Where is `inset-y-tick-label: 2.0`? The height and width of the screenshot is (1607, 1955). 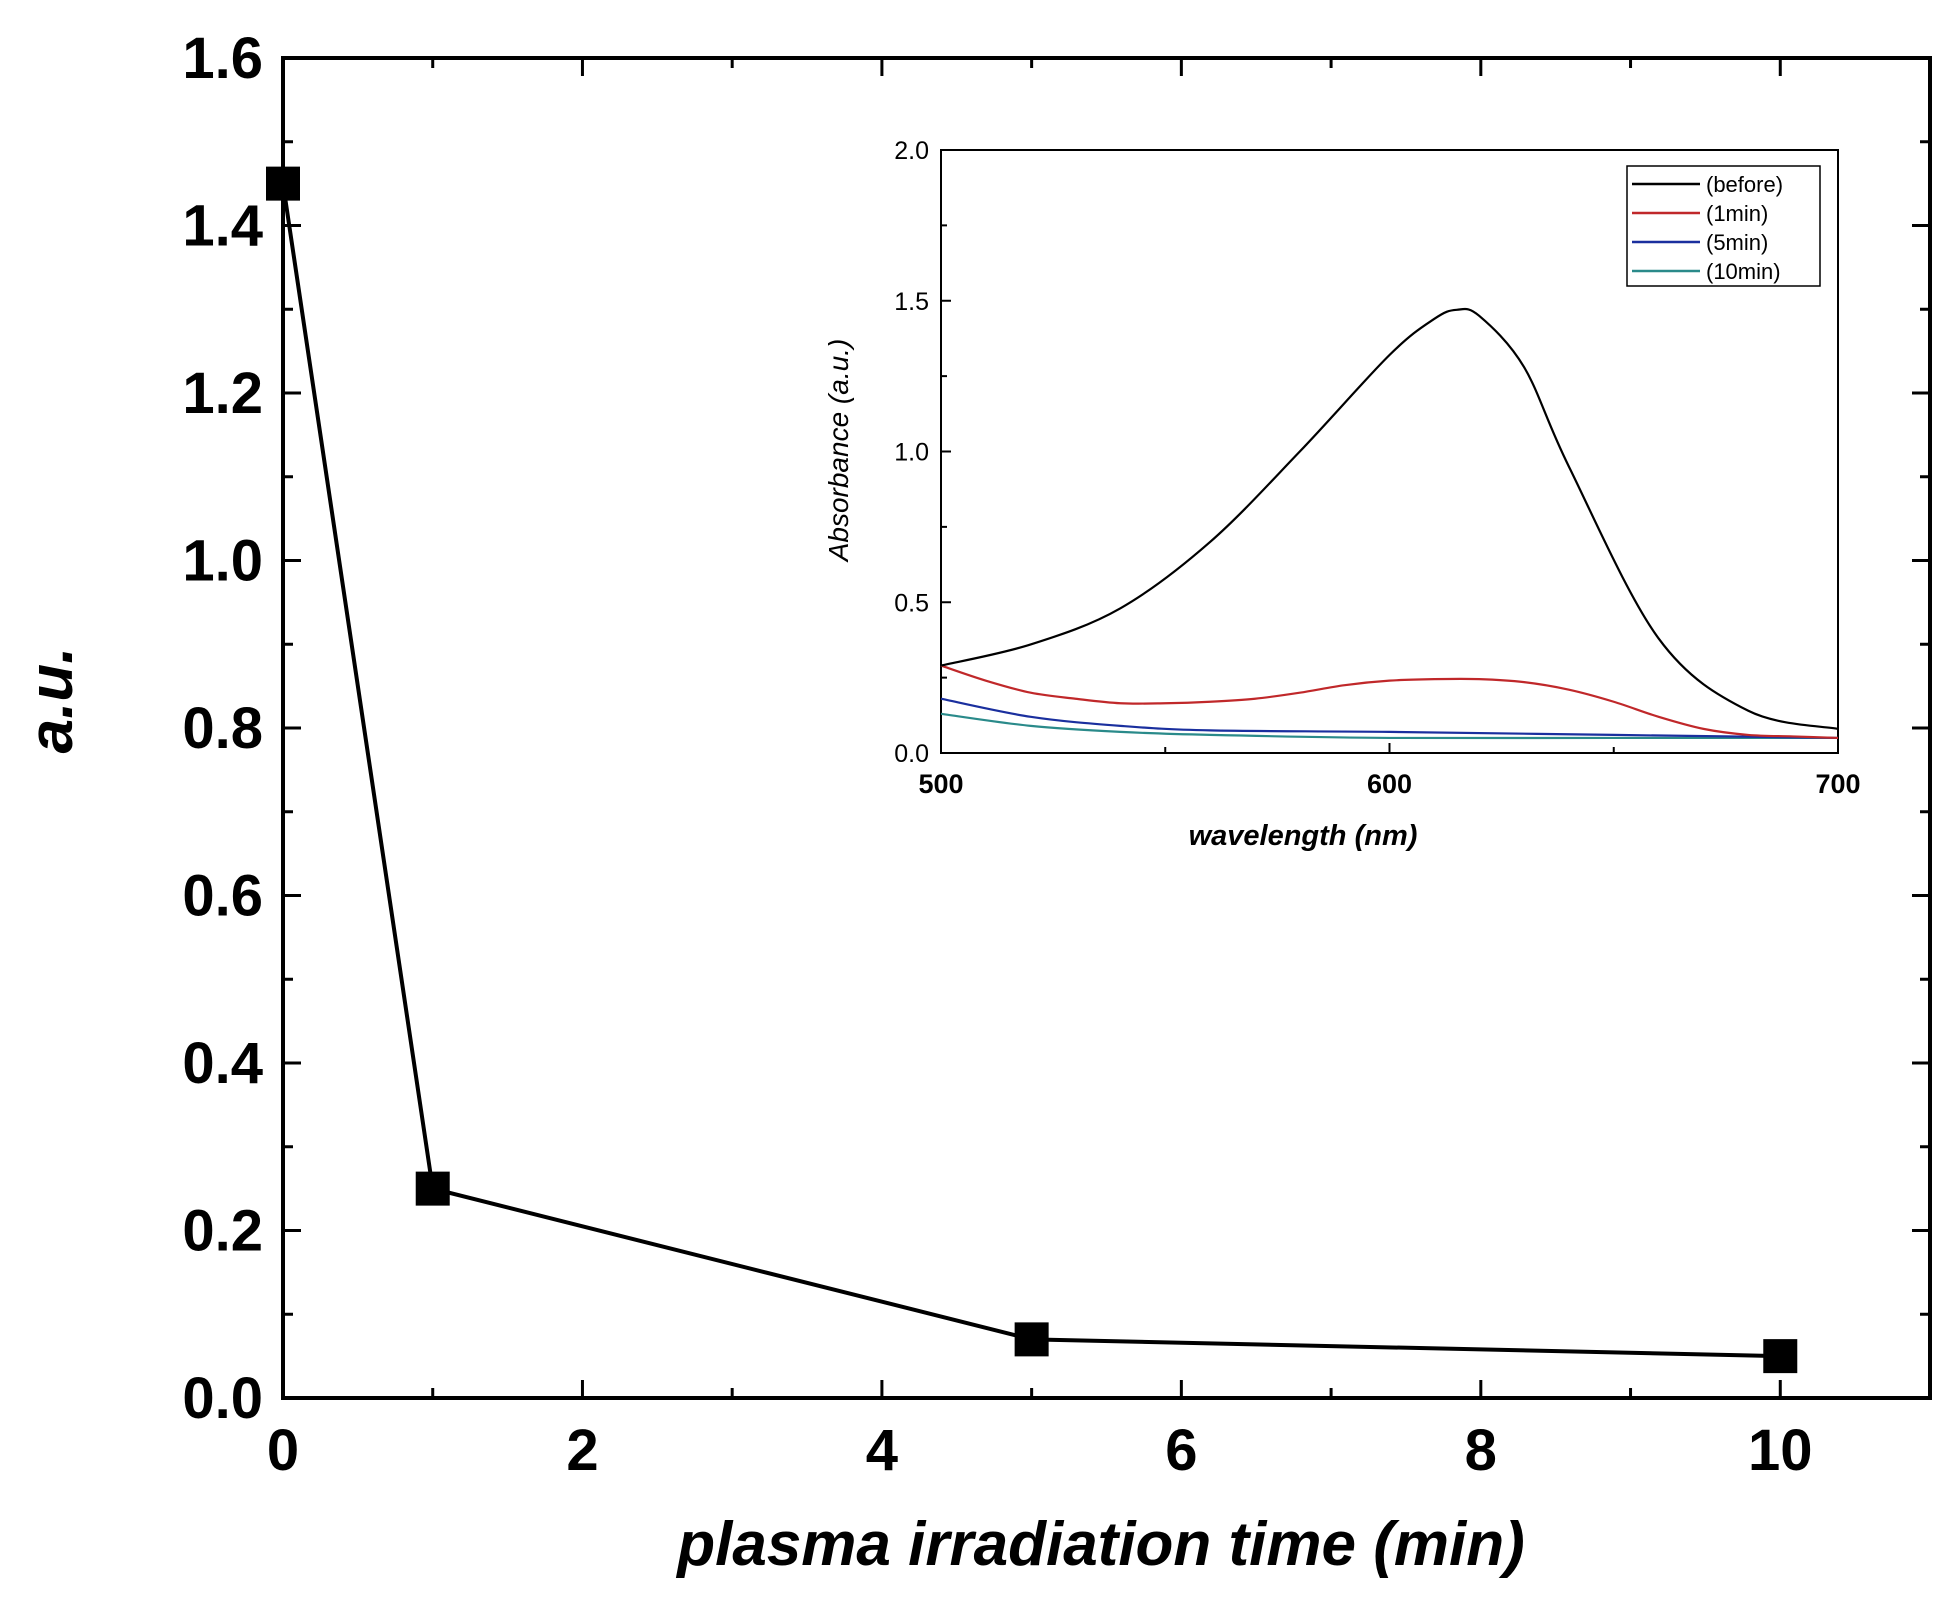 inset-y-tick-label: 2.0 is located at coordinates (911, 151).